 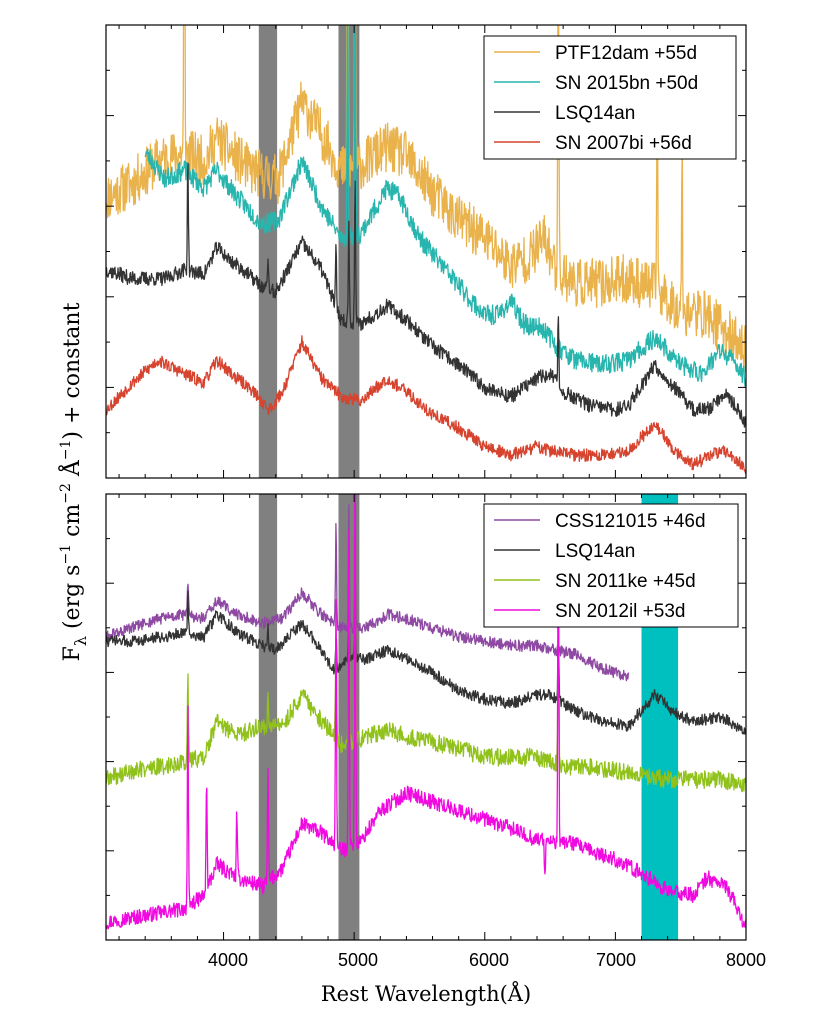 What do you see at coordinates (595, 551) in the screenshot?
I see `legend-label-lsq14an-bottom: LSQ14an` at bounding box center [595, 551].